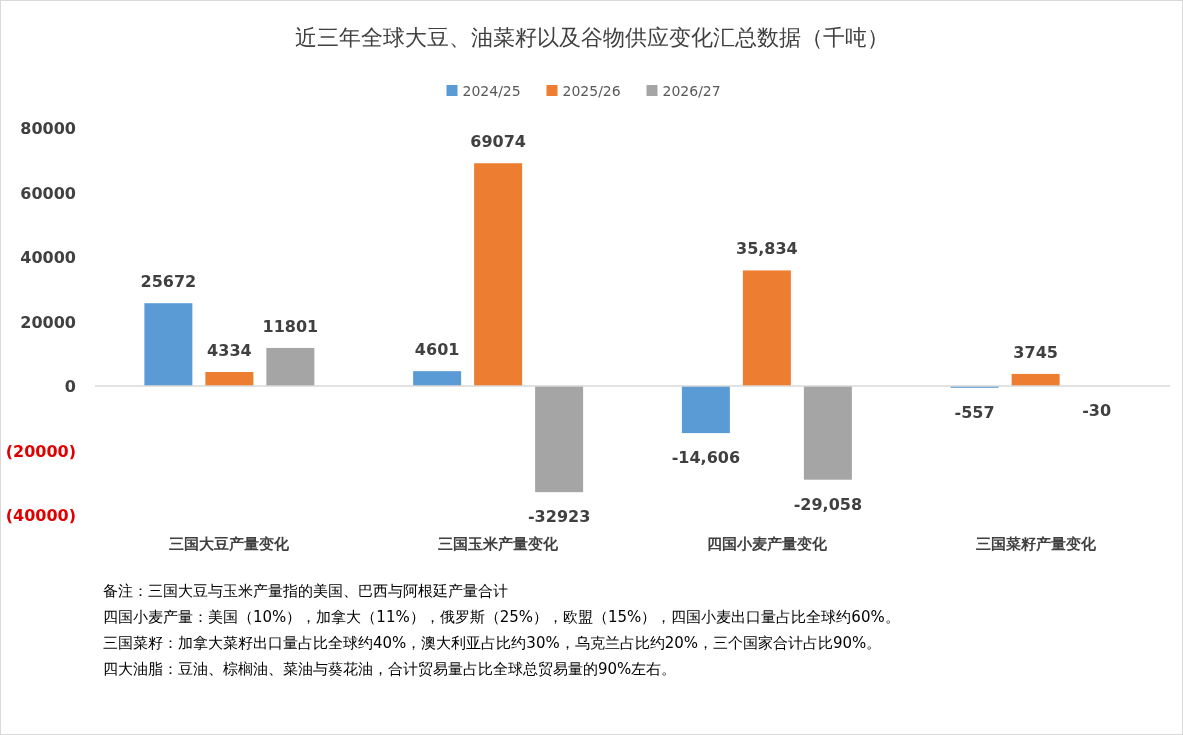 This screenshot has width=1183, height=735. What do you see at coordinates (1035, 352) in the screenshot?
I see `data-label: 3745` at bounding box center [1035, 352].